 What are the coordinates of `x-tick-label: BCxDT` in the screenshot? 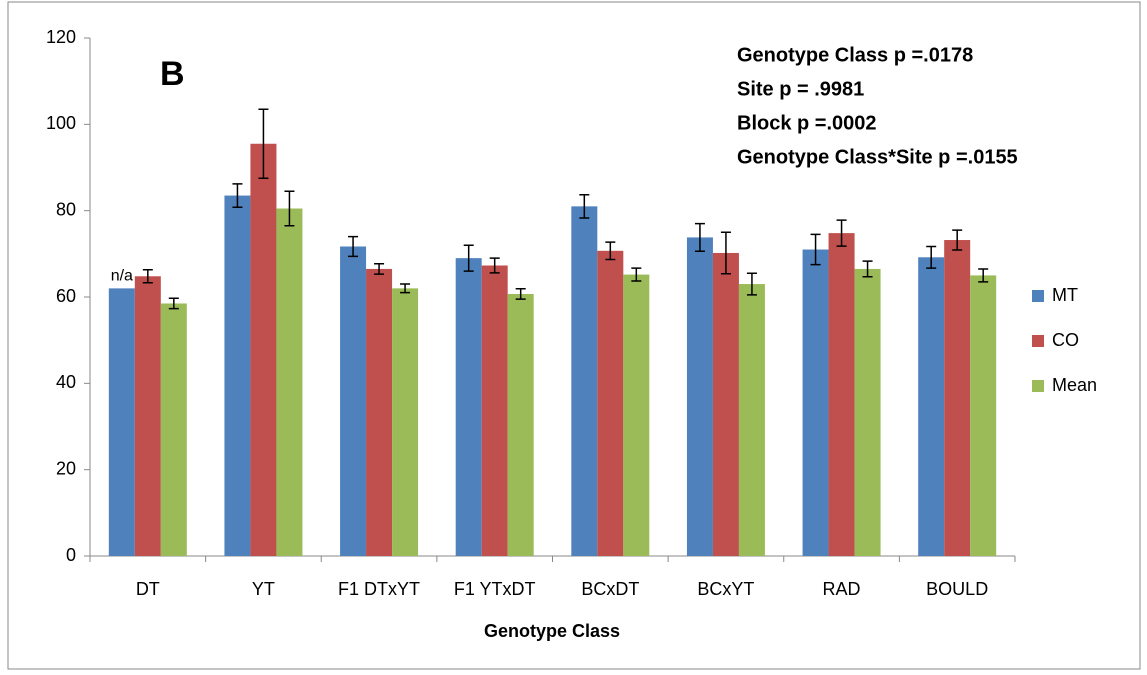 It's located at (610, 589).